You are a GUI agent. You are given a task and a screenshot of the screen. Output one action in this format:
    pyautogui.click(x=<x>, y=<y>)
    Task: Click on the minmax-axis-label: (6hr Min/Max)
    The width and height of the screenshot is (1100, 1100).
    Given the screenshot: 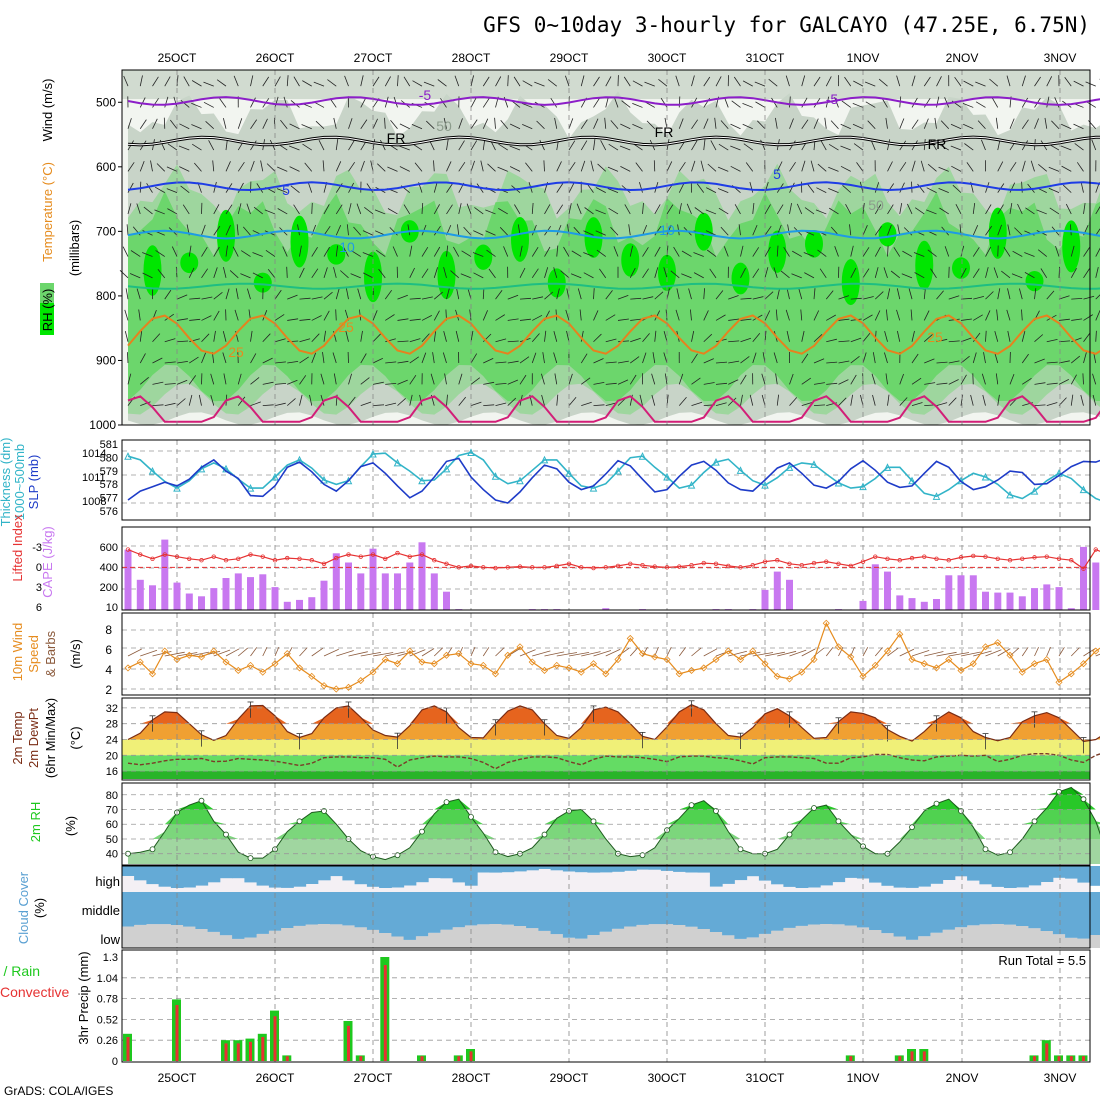 What is the action you would take?
    pyautogui.click(x=50, y=738)
    